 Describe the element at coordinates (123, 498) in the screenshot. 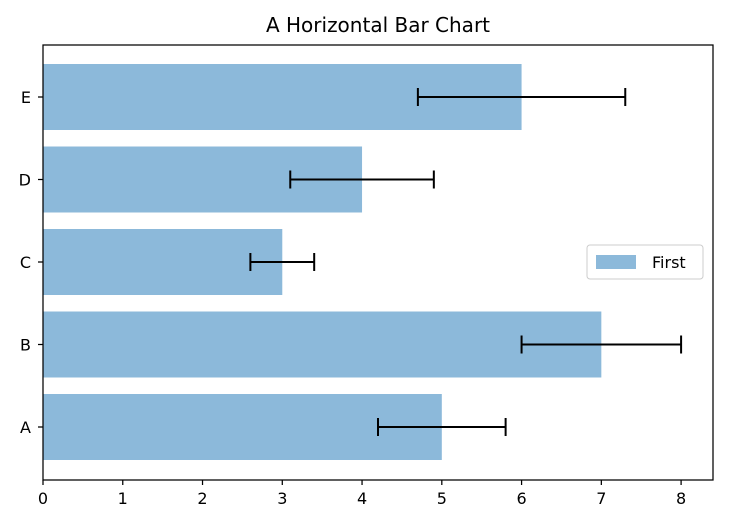

I see `x-tick-label: 1` at that location.